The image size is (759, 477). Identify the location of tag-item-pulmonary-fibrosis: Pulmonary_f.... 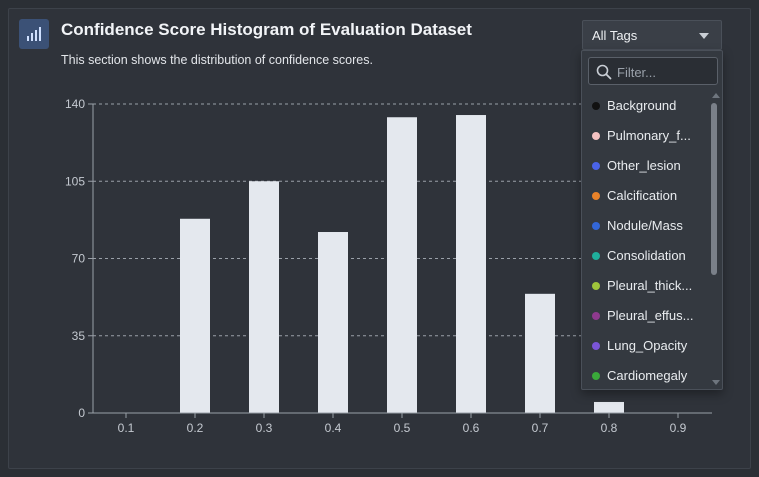
(646, 136).